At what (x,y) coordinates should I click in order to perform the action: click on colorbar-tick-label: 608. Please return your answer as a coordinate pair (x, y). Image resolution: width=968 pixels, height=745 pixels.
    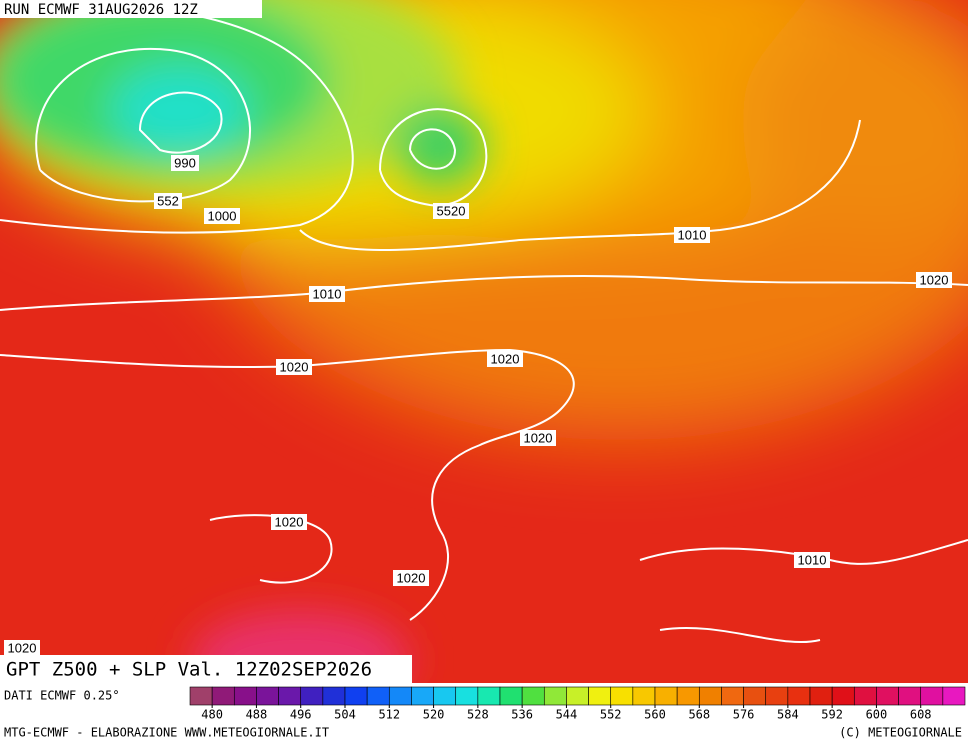
    Looking at the image, I should click on (921, 715).